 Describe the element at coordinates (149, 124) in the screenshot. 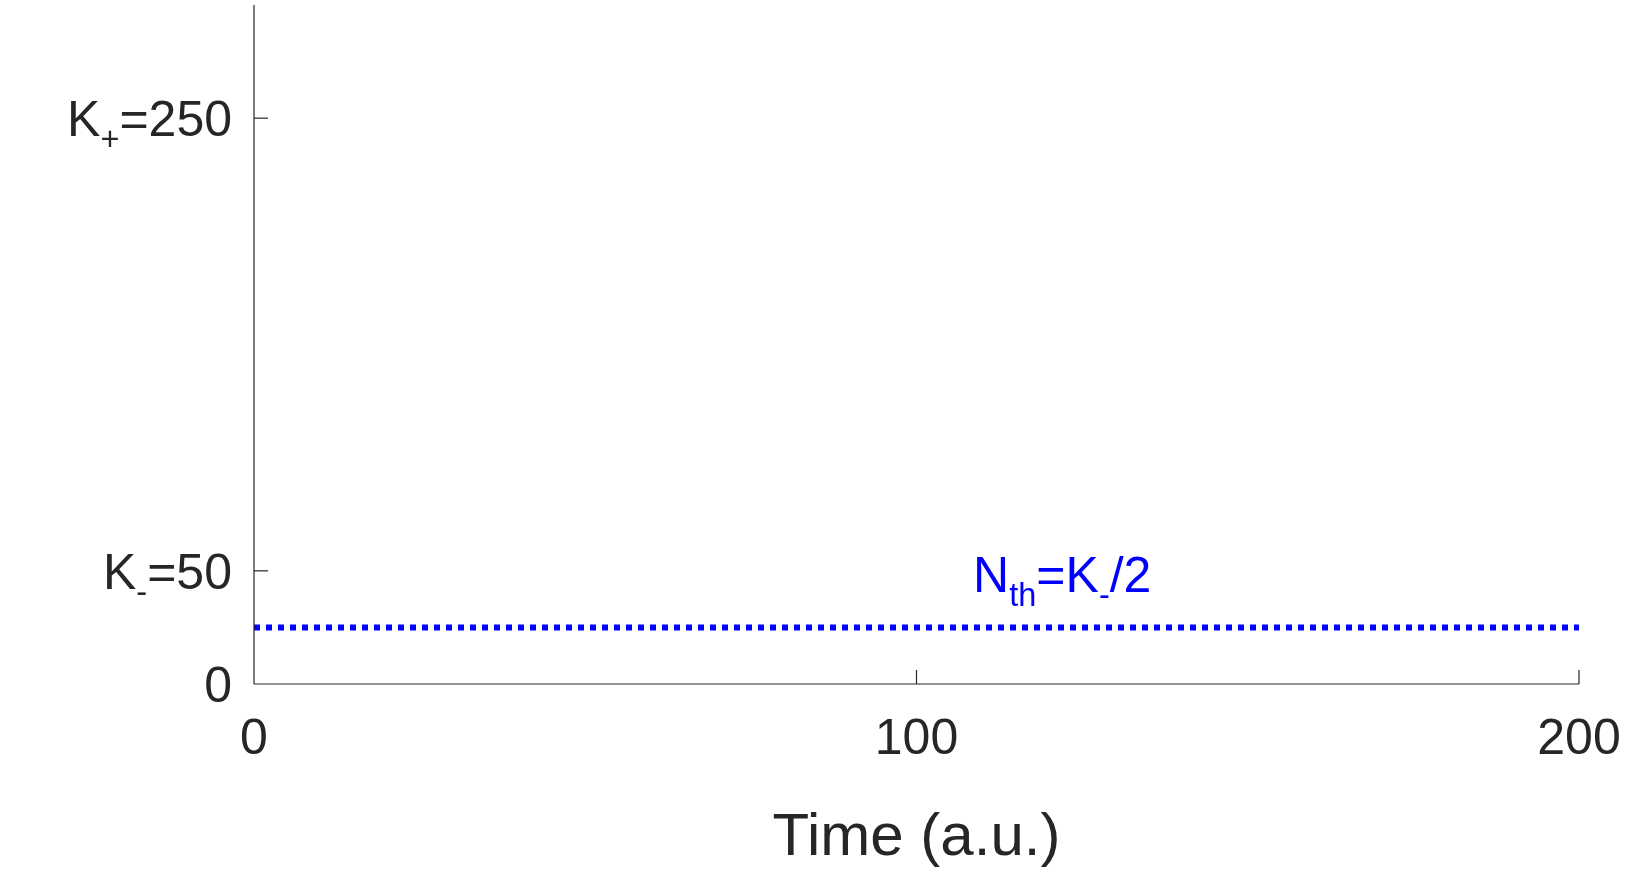

I see `y-tick-label: K$_{+}$=250` at that location.